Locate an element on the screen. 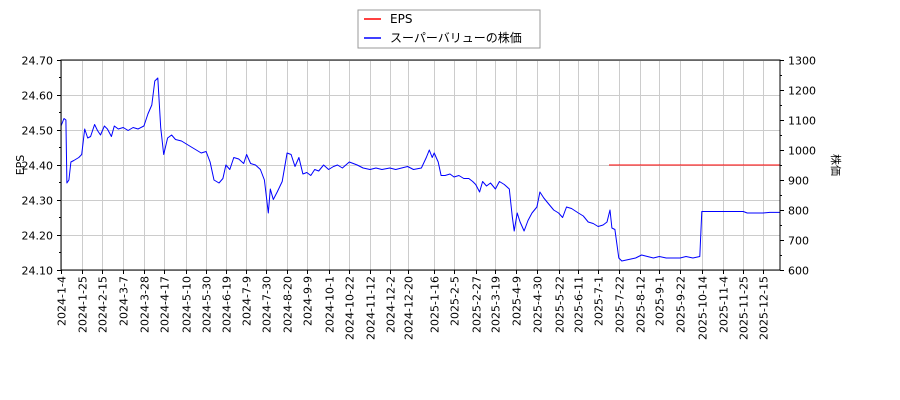  x-tick-label: 2024-11-12 is located at coordinates (371, 308).